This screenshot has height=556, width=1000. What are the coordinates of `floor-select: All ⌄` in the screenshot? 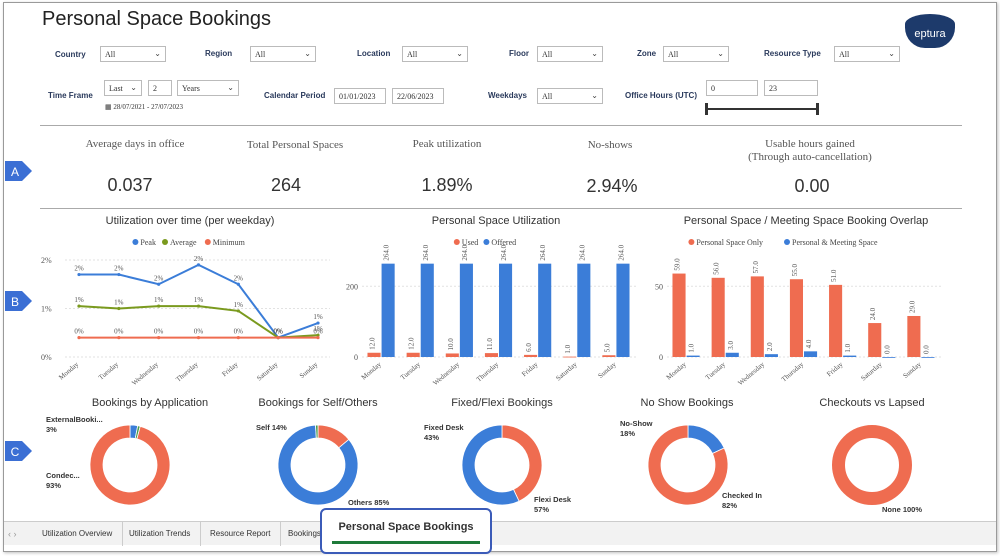 It's located at (570, 54).